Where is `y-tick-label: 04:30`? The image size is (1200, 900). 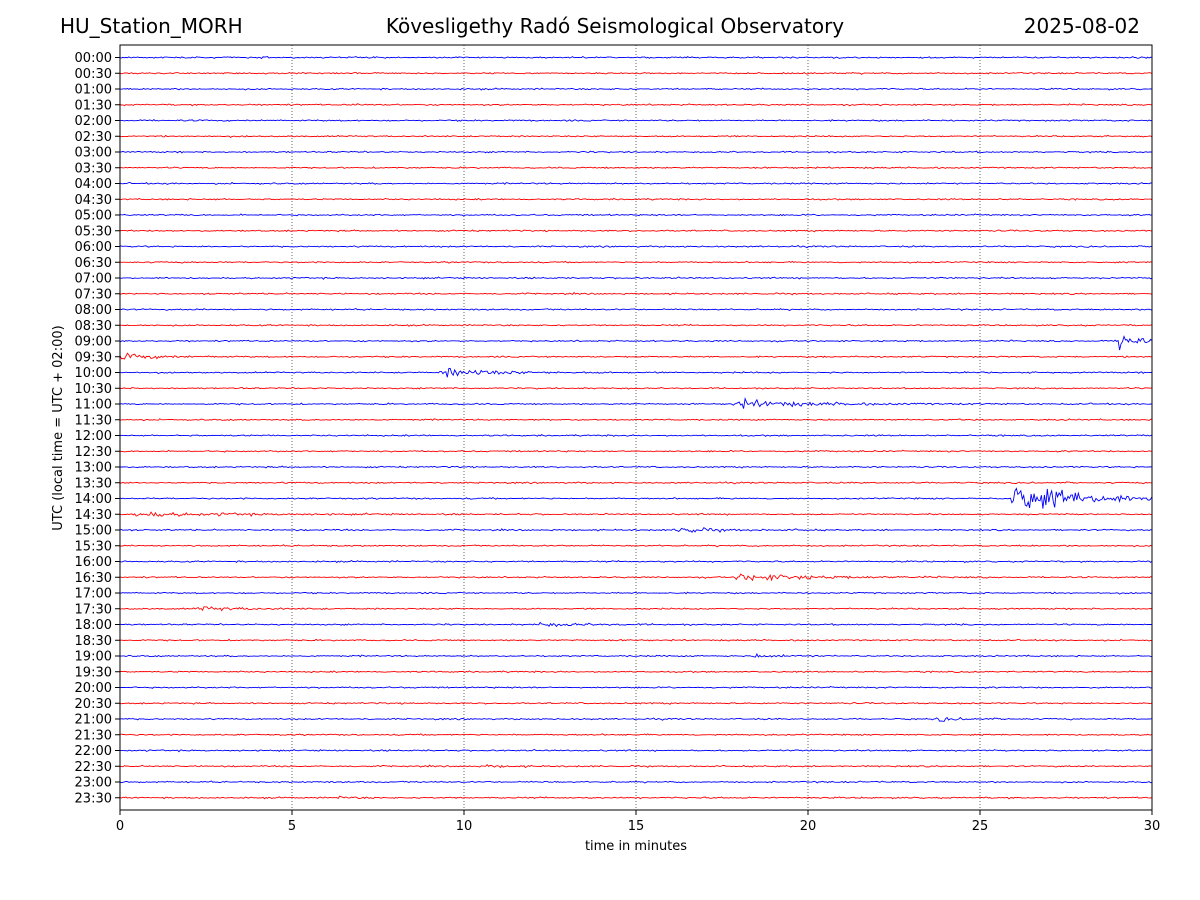
y-tick-label: 04:30 is located at coordinates (93, 200).